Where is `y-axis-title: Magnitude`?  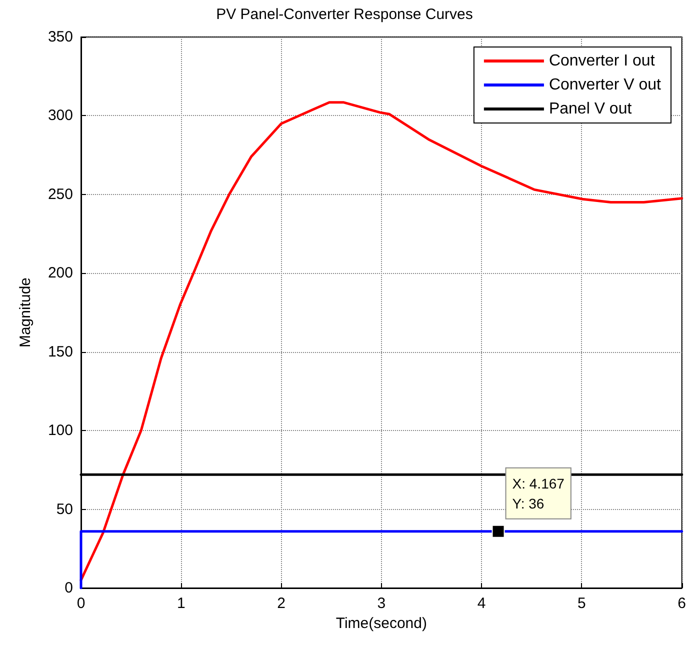
y-axis-title: Magnitude is located at coordinates (25, 312).